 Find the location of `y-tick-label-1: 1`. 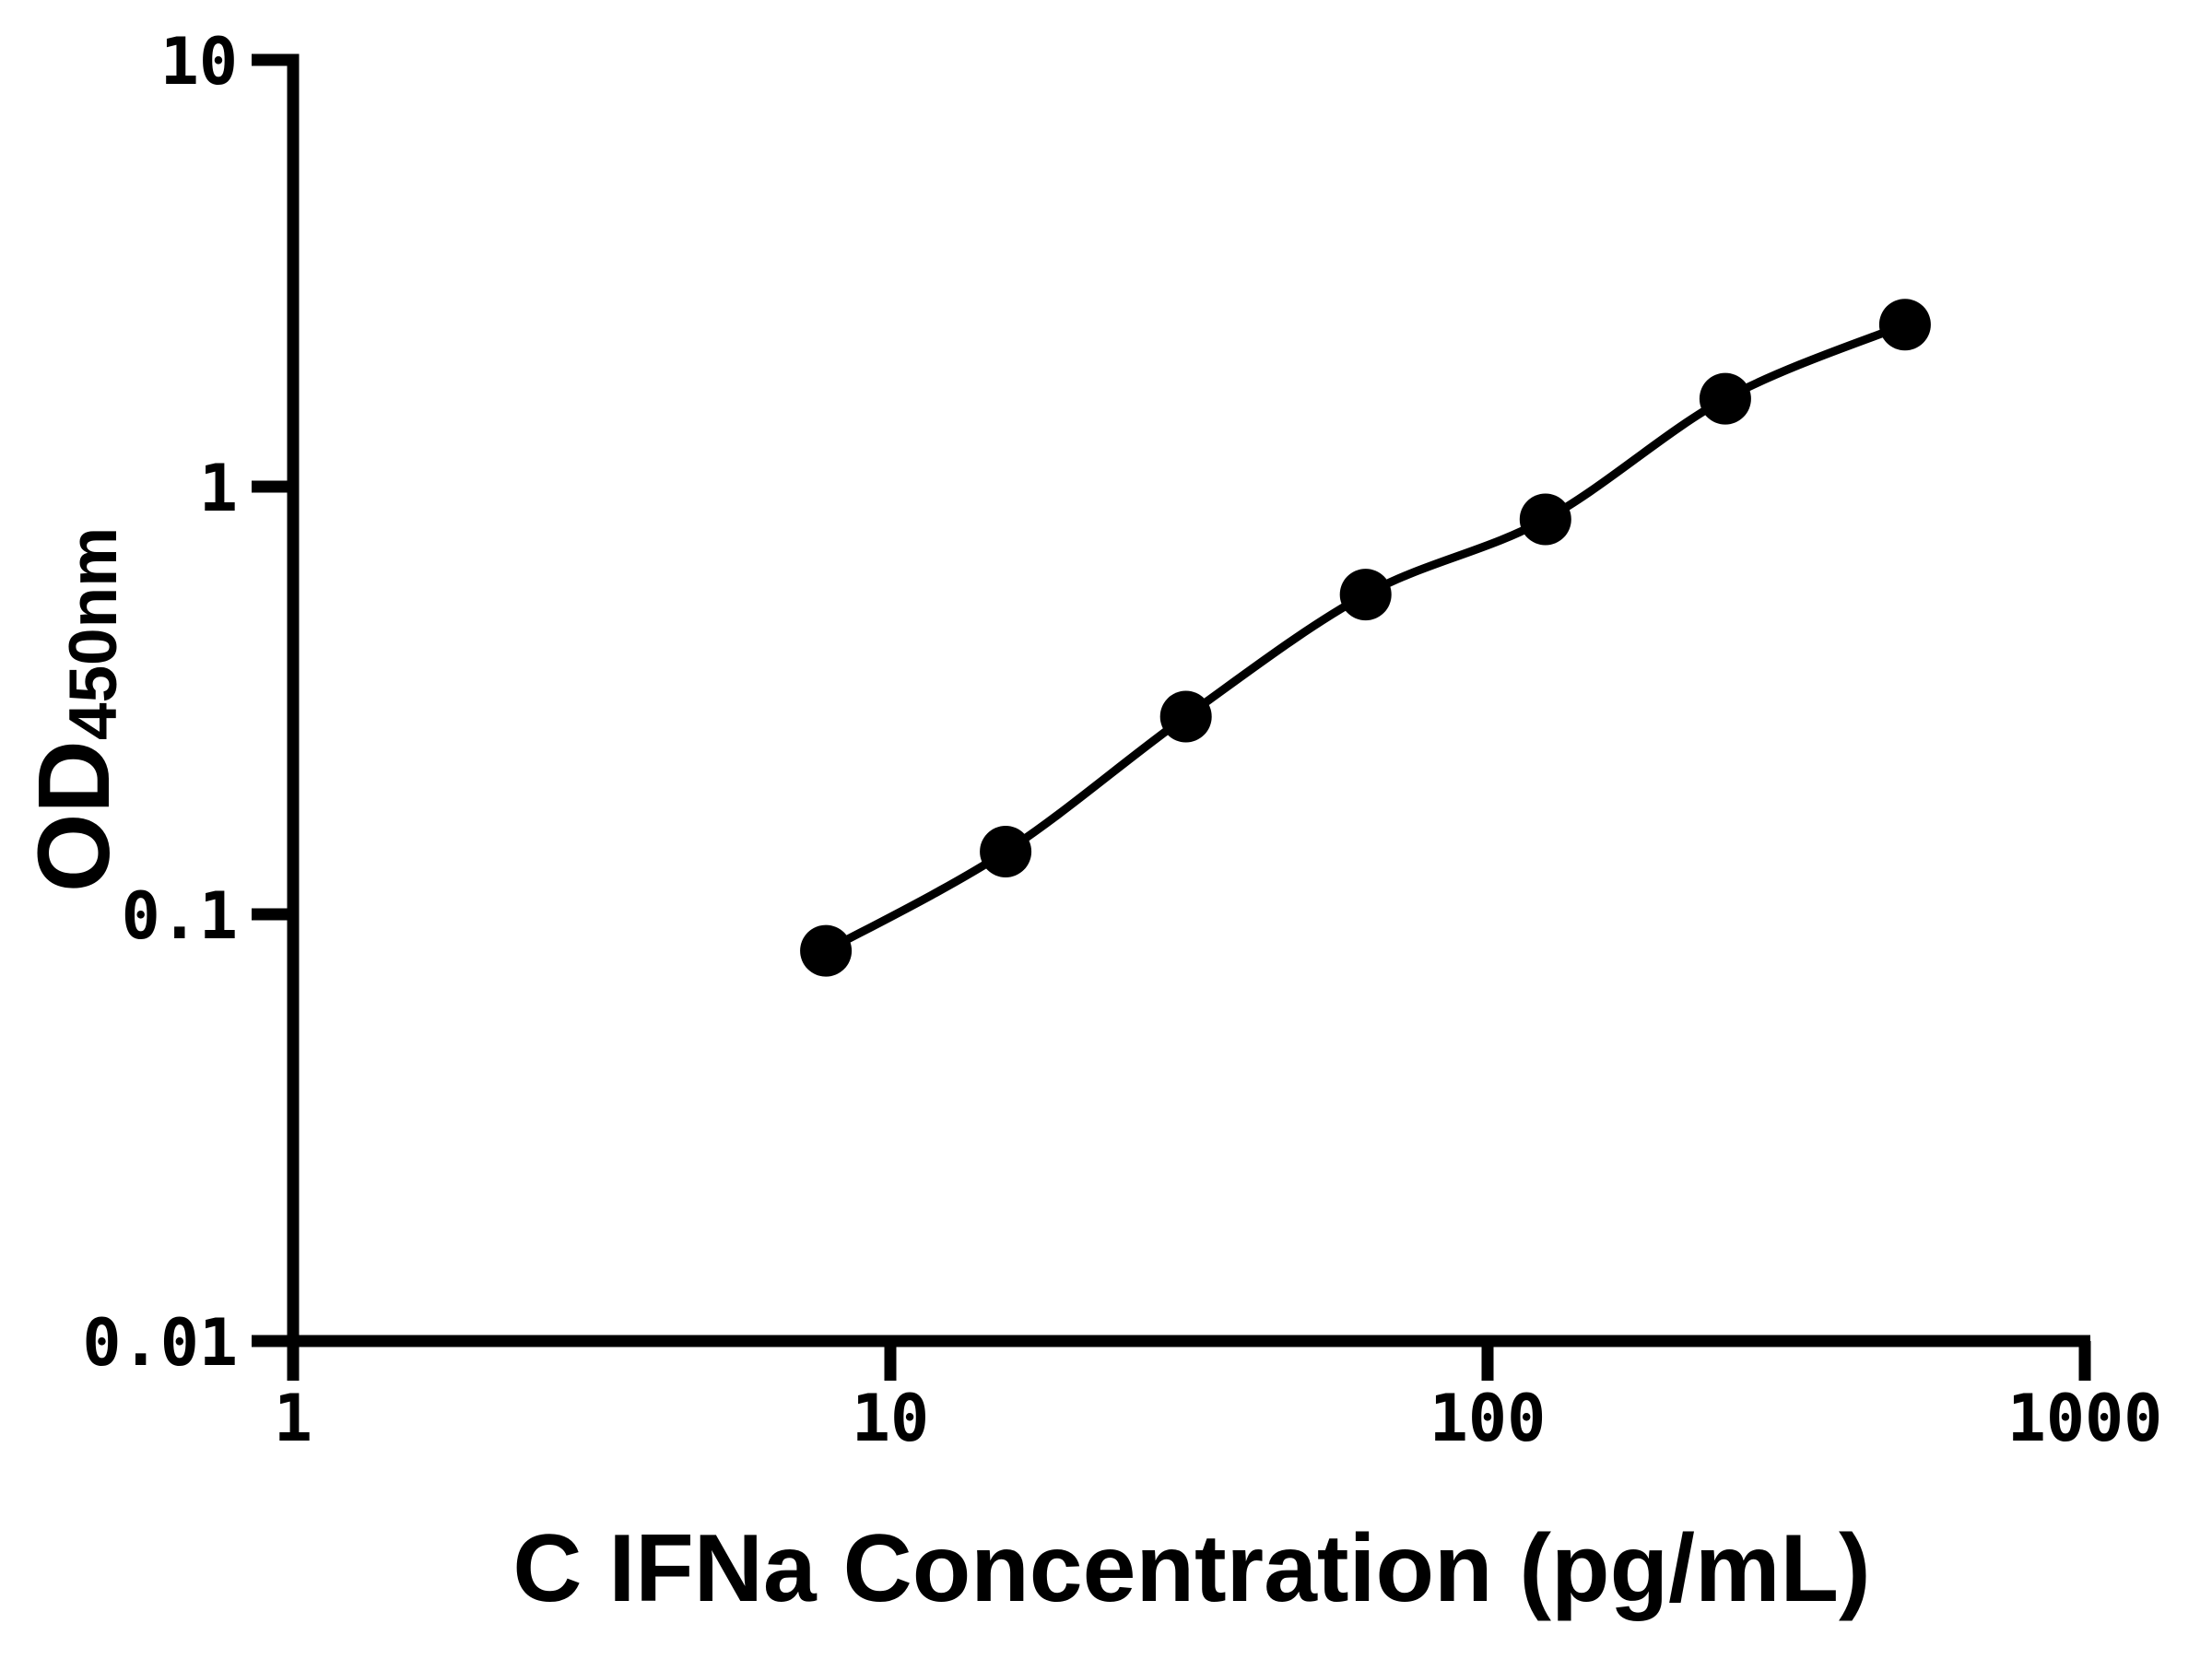

y-tick-label-1: 1 is located at coordinates (218, 488).